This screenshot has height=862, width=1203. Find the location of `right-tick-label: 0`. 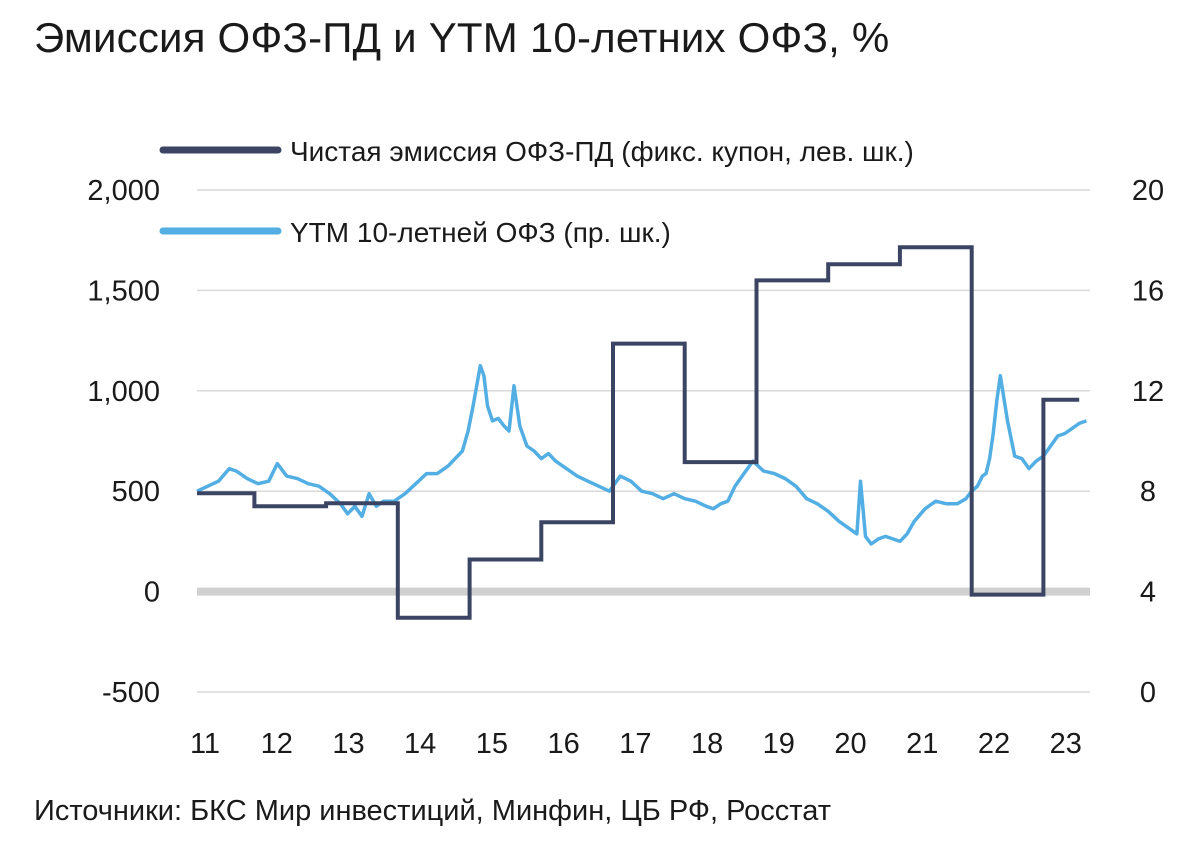

right-tick-label: 0 is located at coordinates (1148, 693).